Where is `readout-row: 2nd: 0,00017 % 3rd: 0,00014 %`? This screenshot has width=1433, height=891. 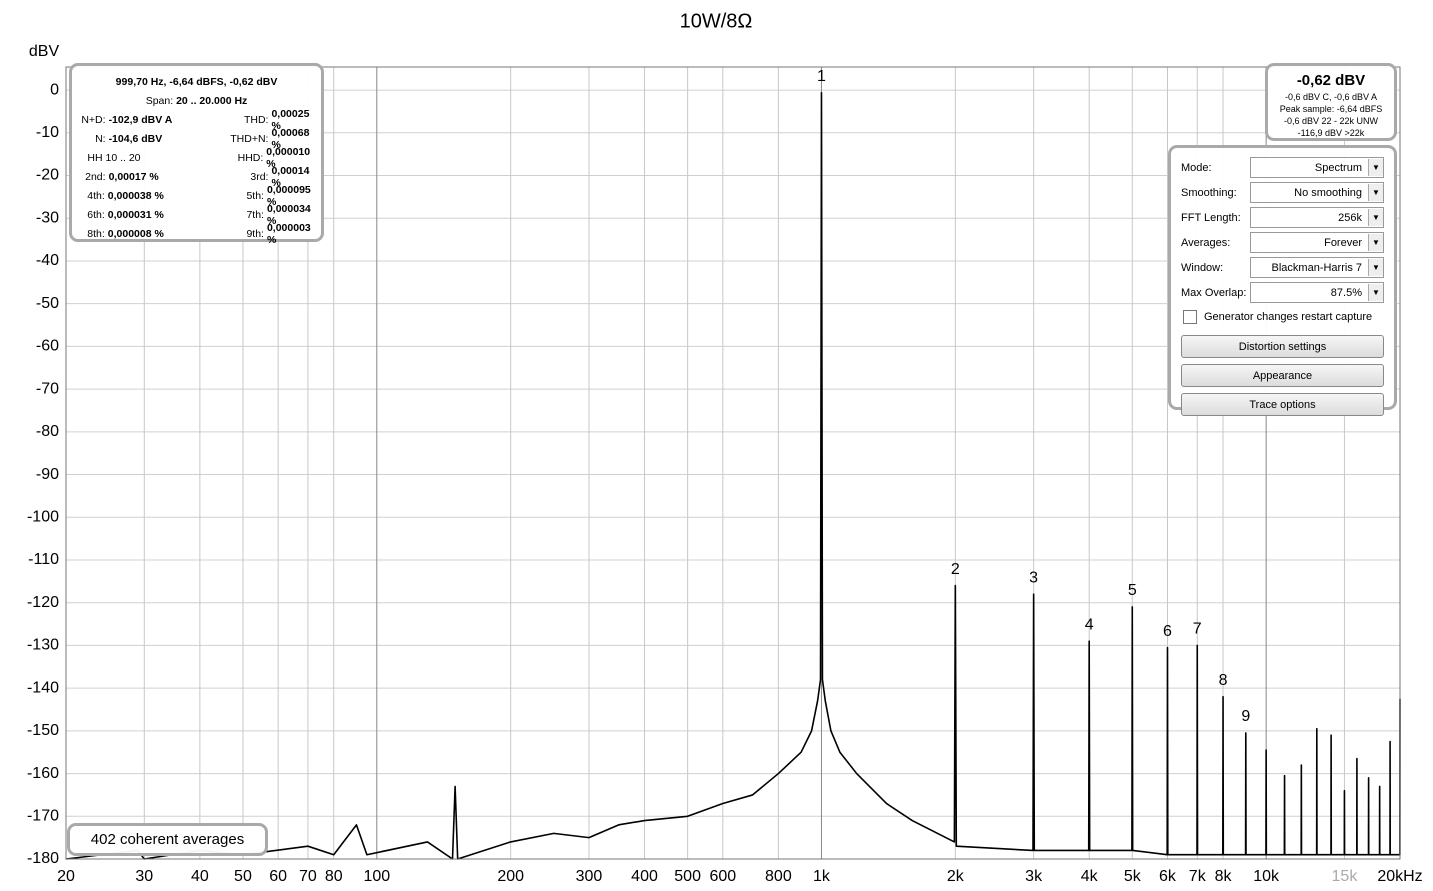
readout-row: 2nd: 0,00017 % 3rd: 0,00014 % is located at coordinates (196, 177).